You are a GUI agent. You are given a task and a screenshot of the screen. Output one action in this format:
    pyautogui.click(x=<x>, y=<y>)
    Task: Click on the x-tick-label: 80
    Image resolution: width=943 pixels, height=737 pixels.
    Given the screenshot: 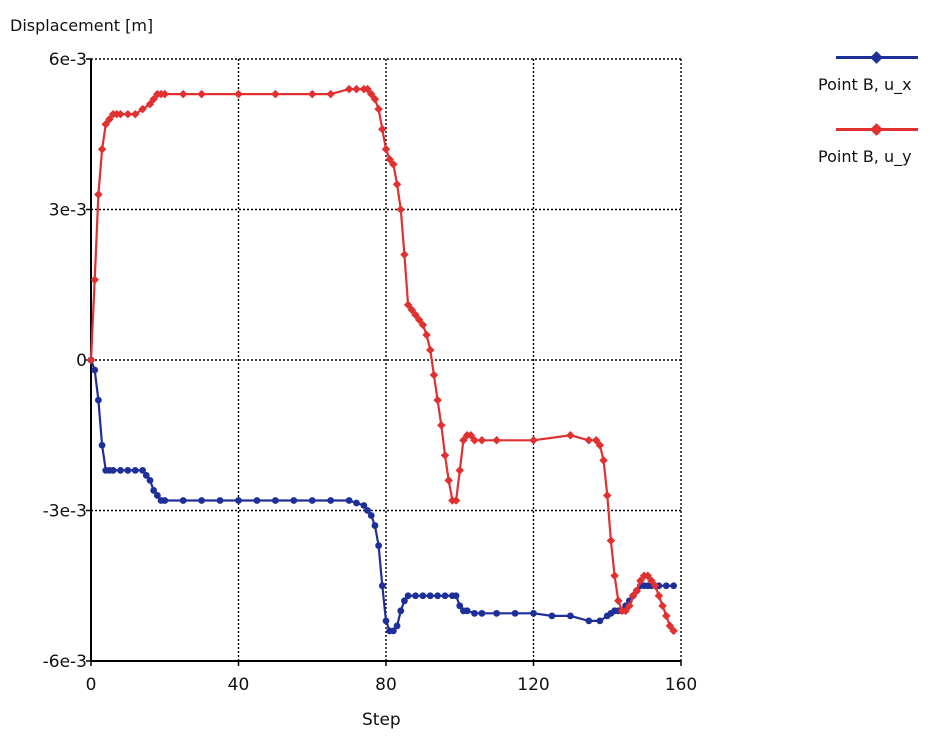 What is the action you would take?
    pyautogui.click(x=386, y=685)
    